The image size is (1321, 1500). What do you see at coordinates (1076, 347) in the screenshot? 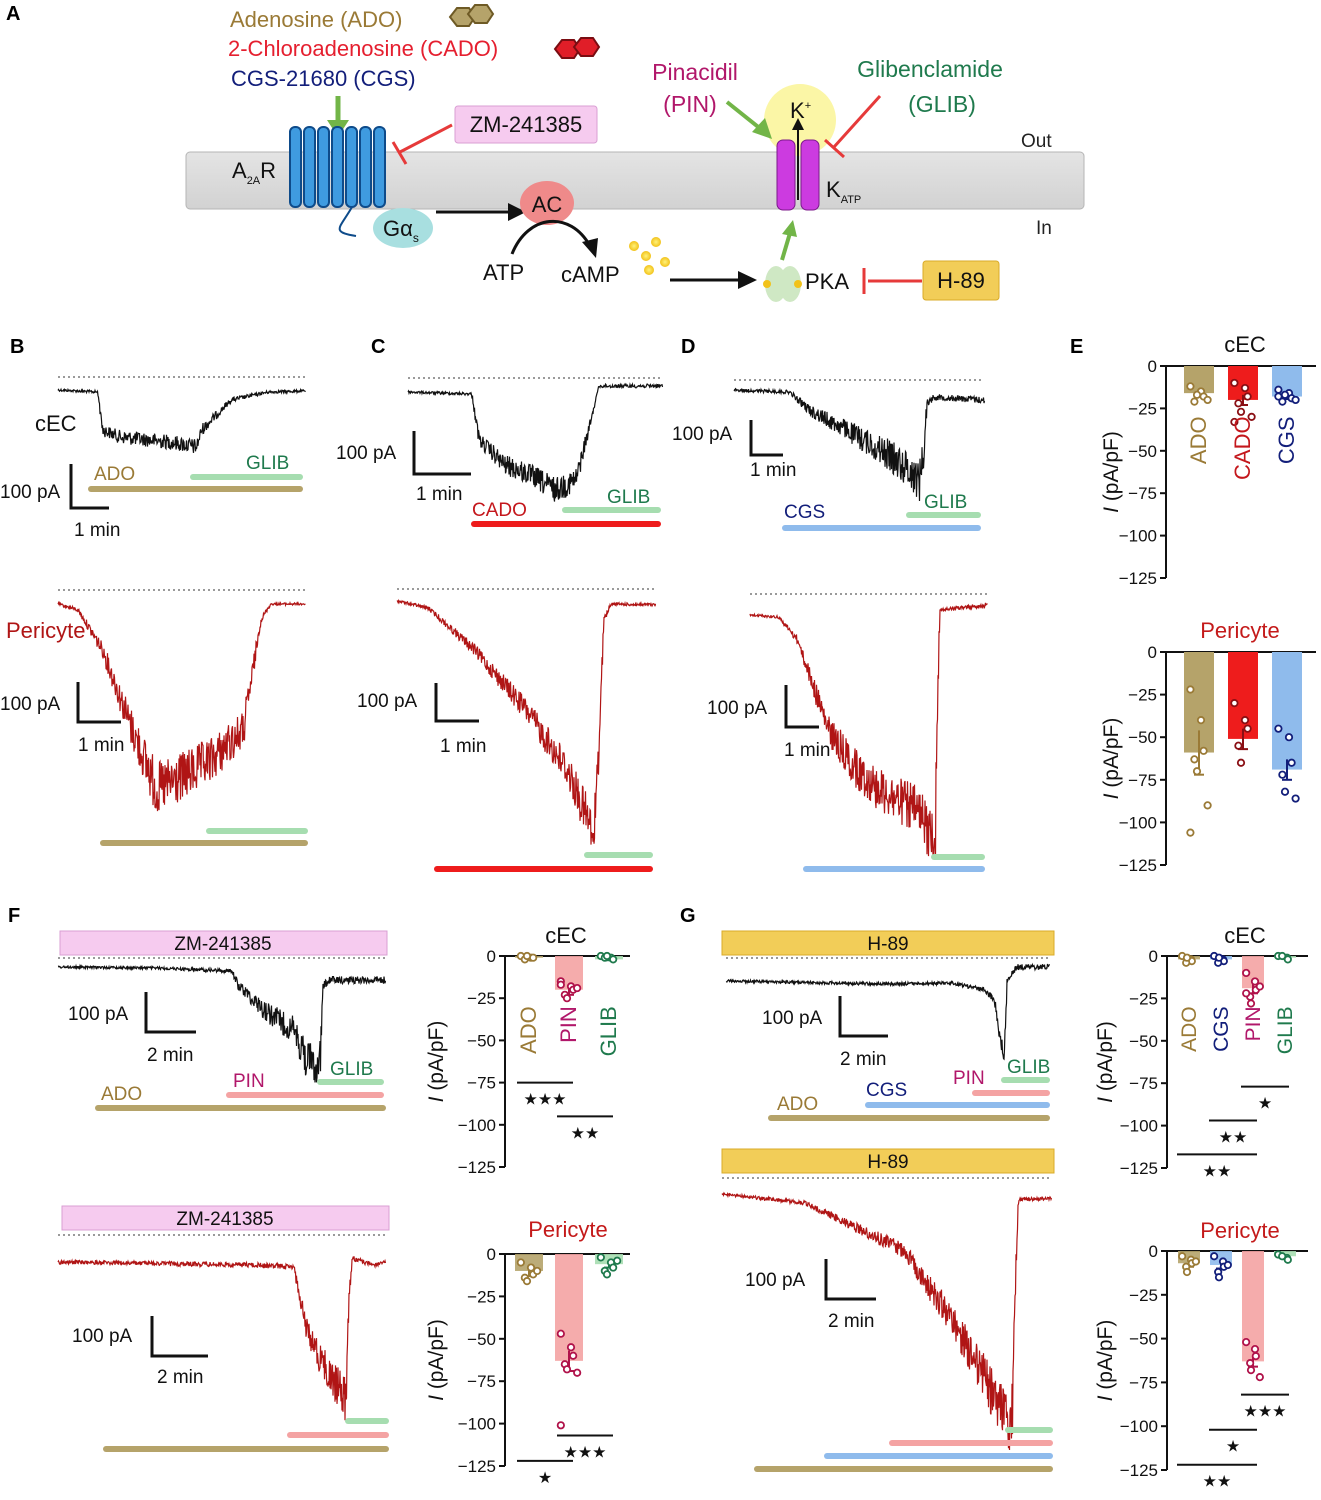
I see `panel-letter-e: E` at bounding box center [1076, 347].